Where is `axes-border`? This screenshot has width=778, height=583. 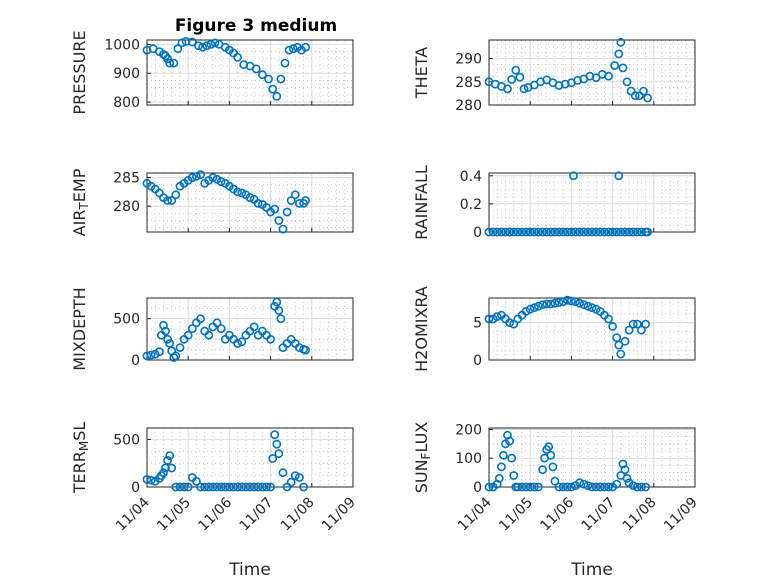 axes-border is located at coordinates (250, 329).